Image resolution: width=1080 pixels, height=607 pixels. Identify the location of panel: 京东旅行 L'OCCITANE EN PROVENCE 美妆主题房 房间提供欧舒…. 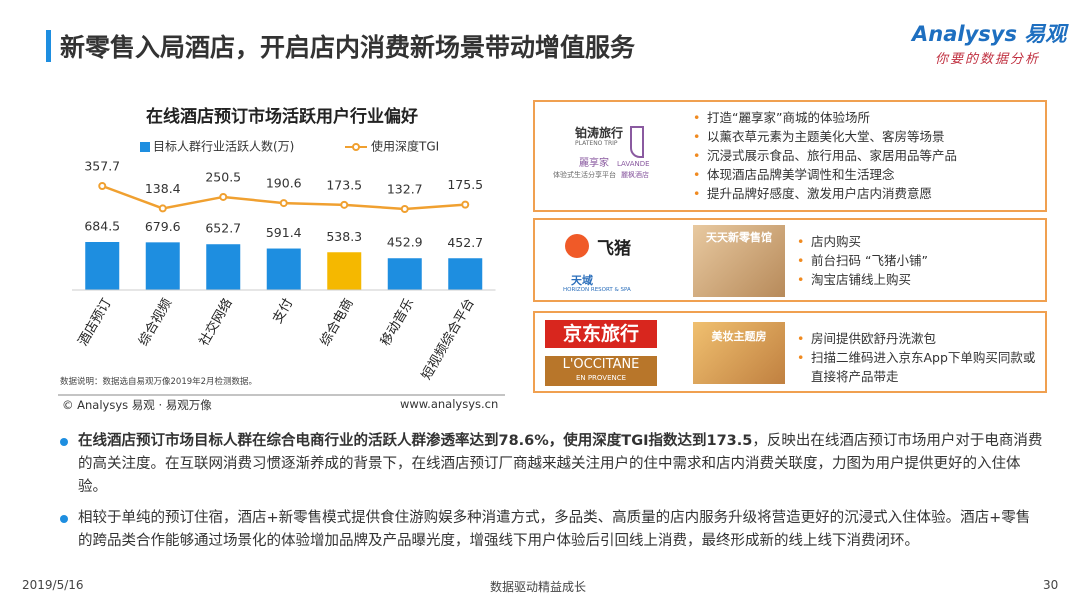
(790, 352).